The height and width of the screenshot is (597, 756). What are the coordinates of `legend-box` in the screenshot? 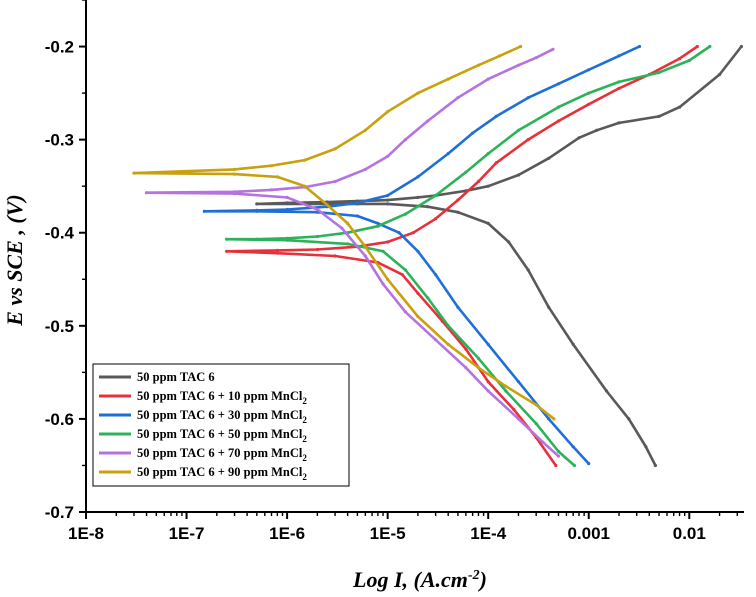 It's located at (221, 425).